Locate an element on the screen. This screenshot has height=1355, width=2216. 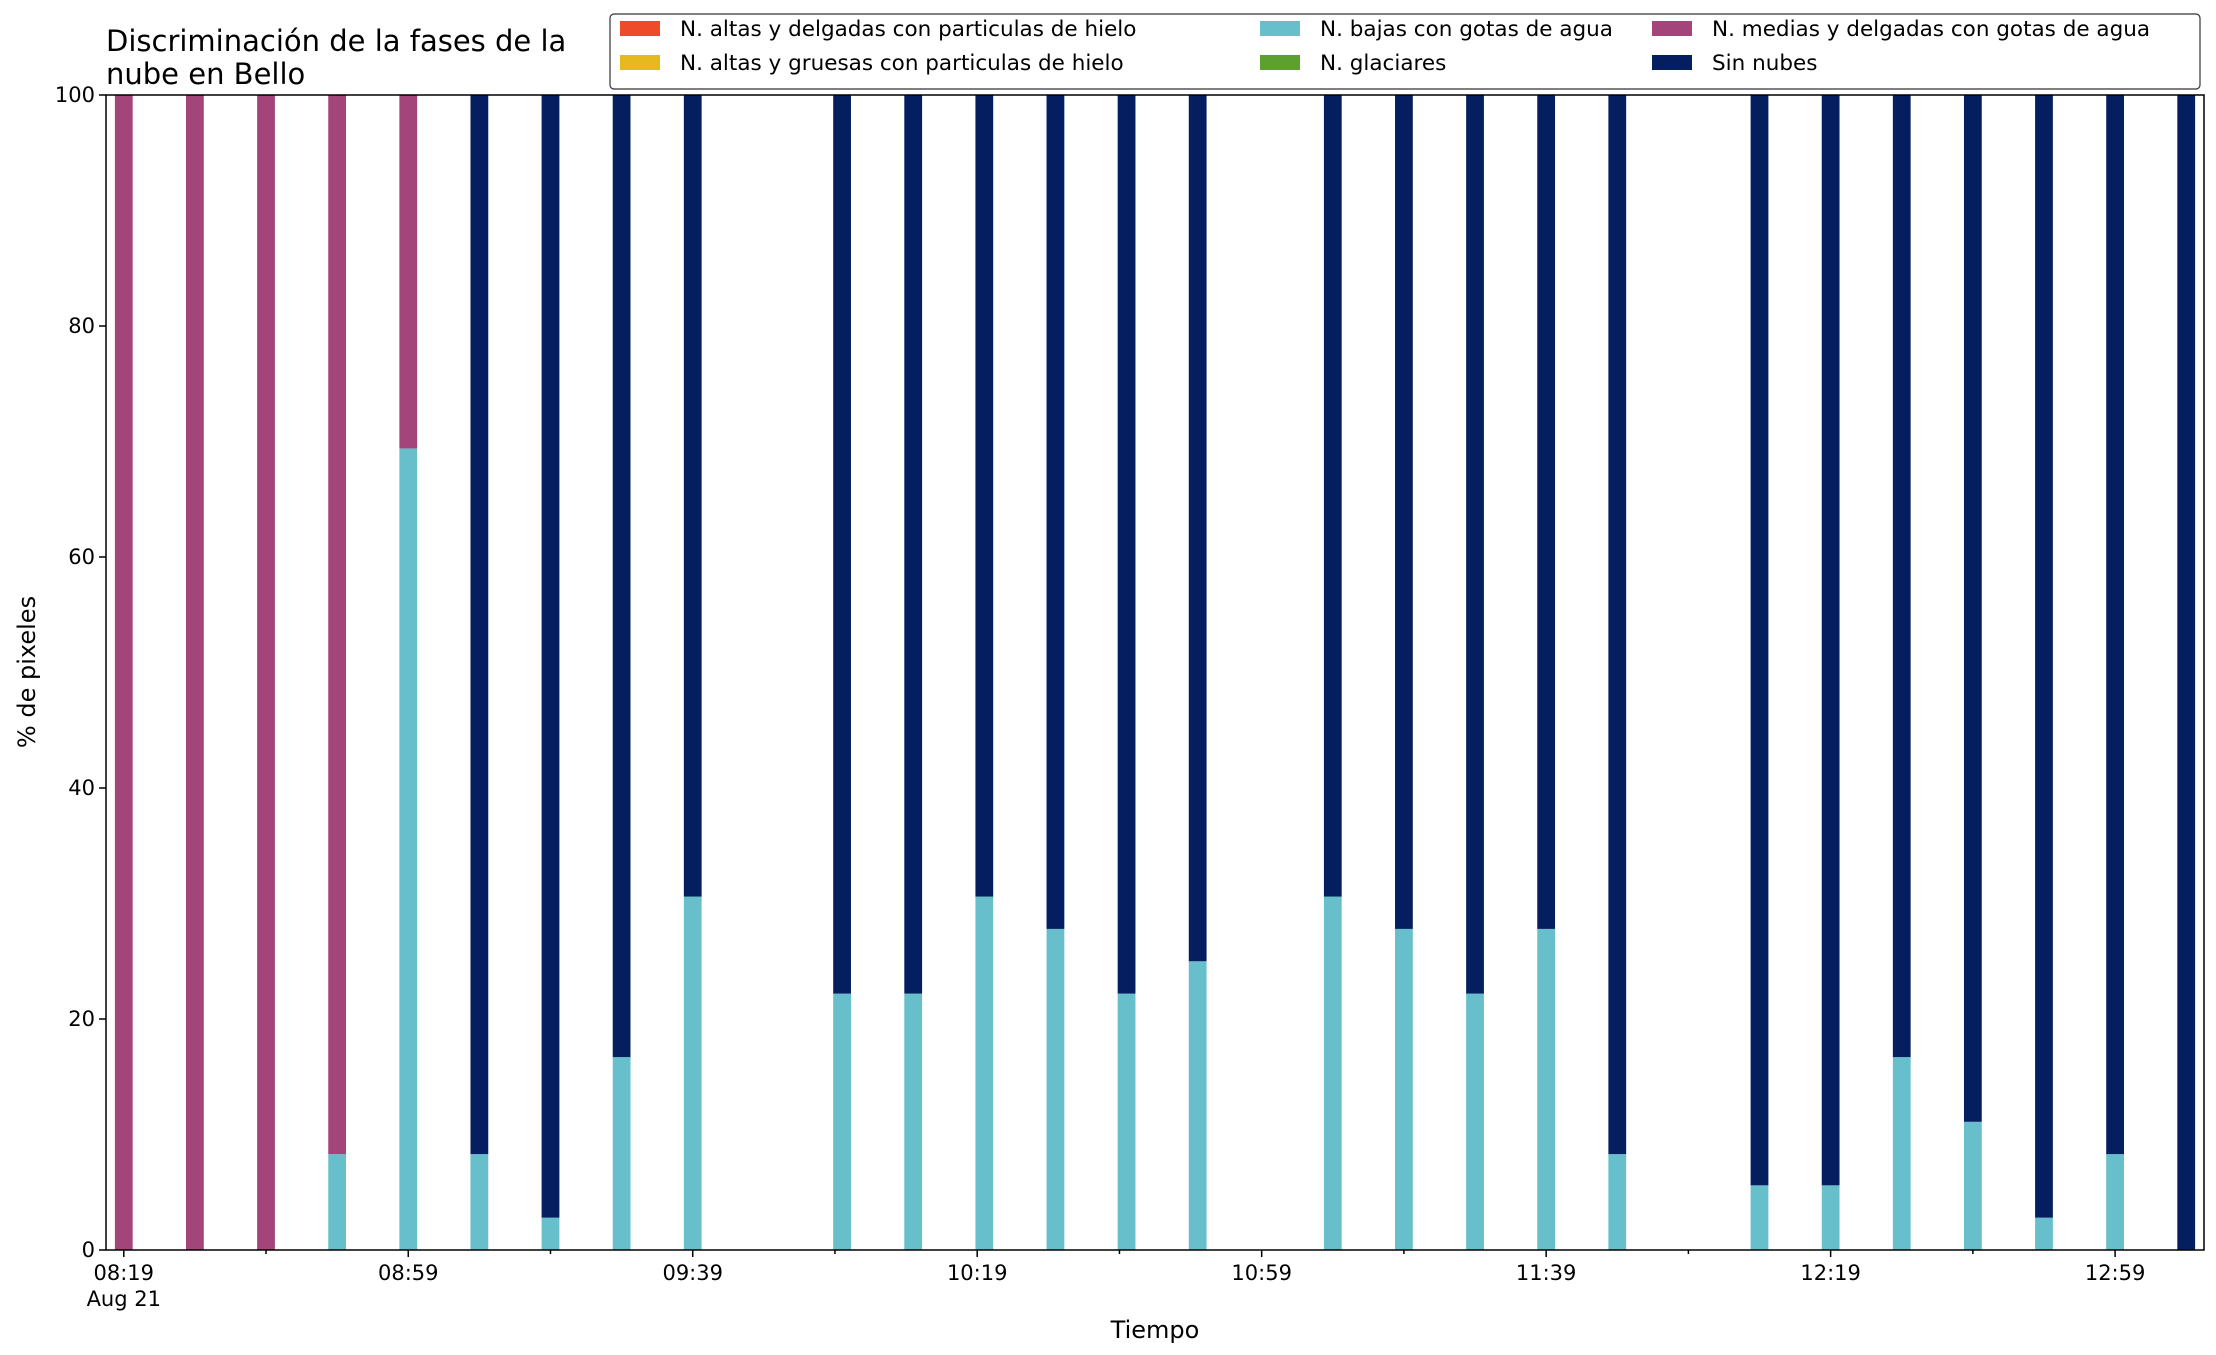
x-tick-label: 09:39 is located at coordinates (692, 1273).